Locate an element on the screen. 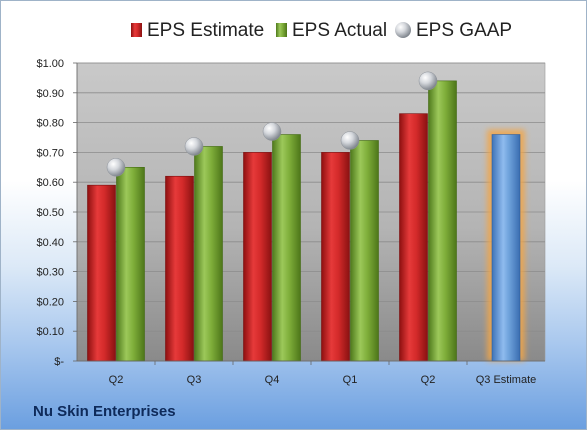 Image resolution: width=587 pixels, height=430 pixels. y-tick-label: $0.70 is located at coordinates (50, 153).